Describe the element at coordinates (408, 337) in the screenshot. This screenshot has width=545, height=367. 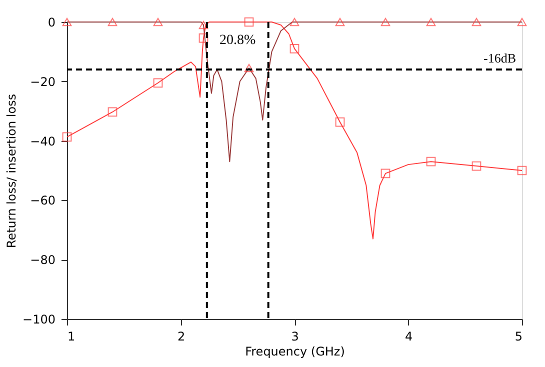
I see `x-tick-label: 4` at that location.